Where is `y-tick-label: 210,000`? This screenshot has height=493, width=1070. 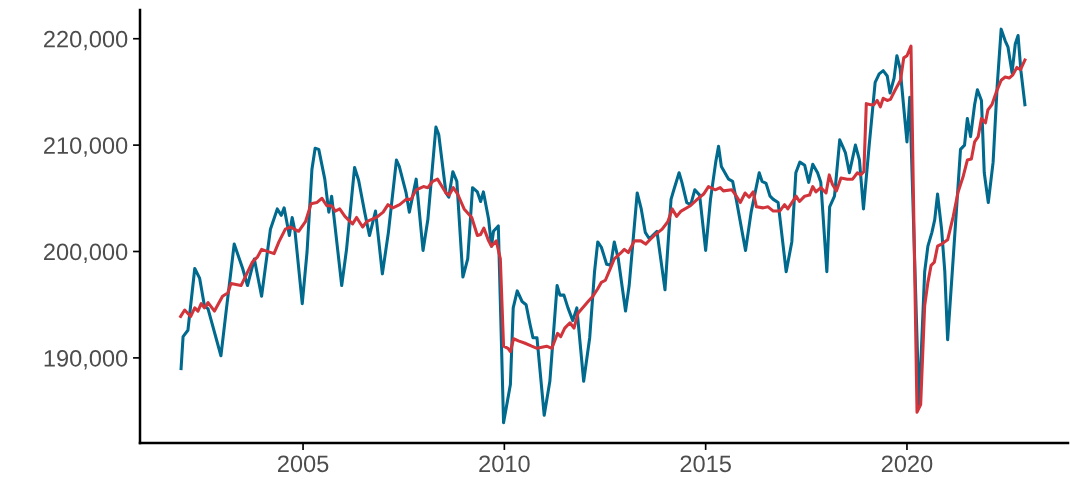
y-tick-label: 210,000 is located at coordinates (86, 147).